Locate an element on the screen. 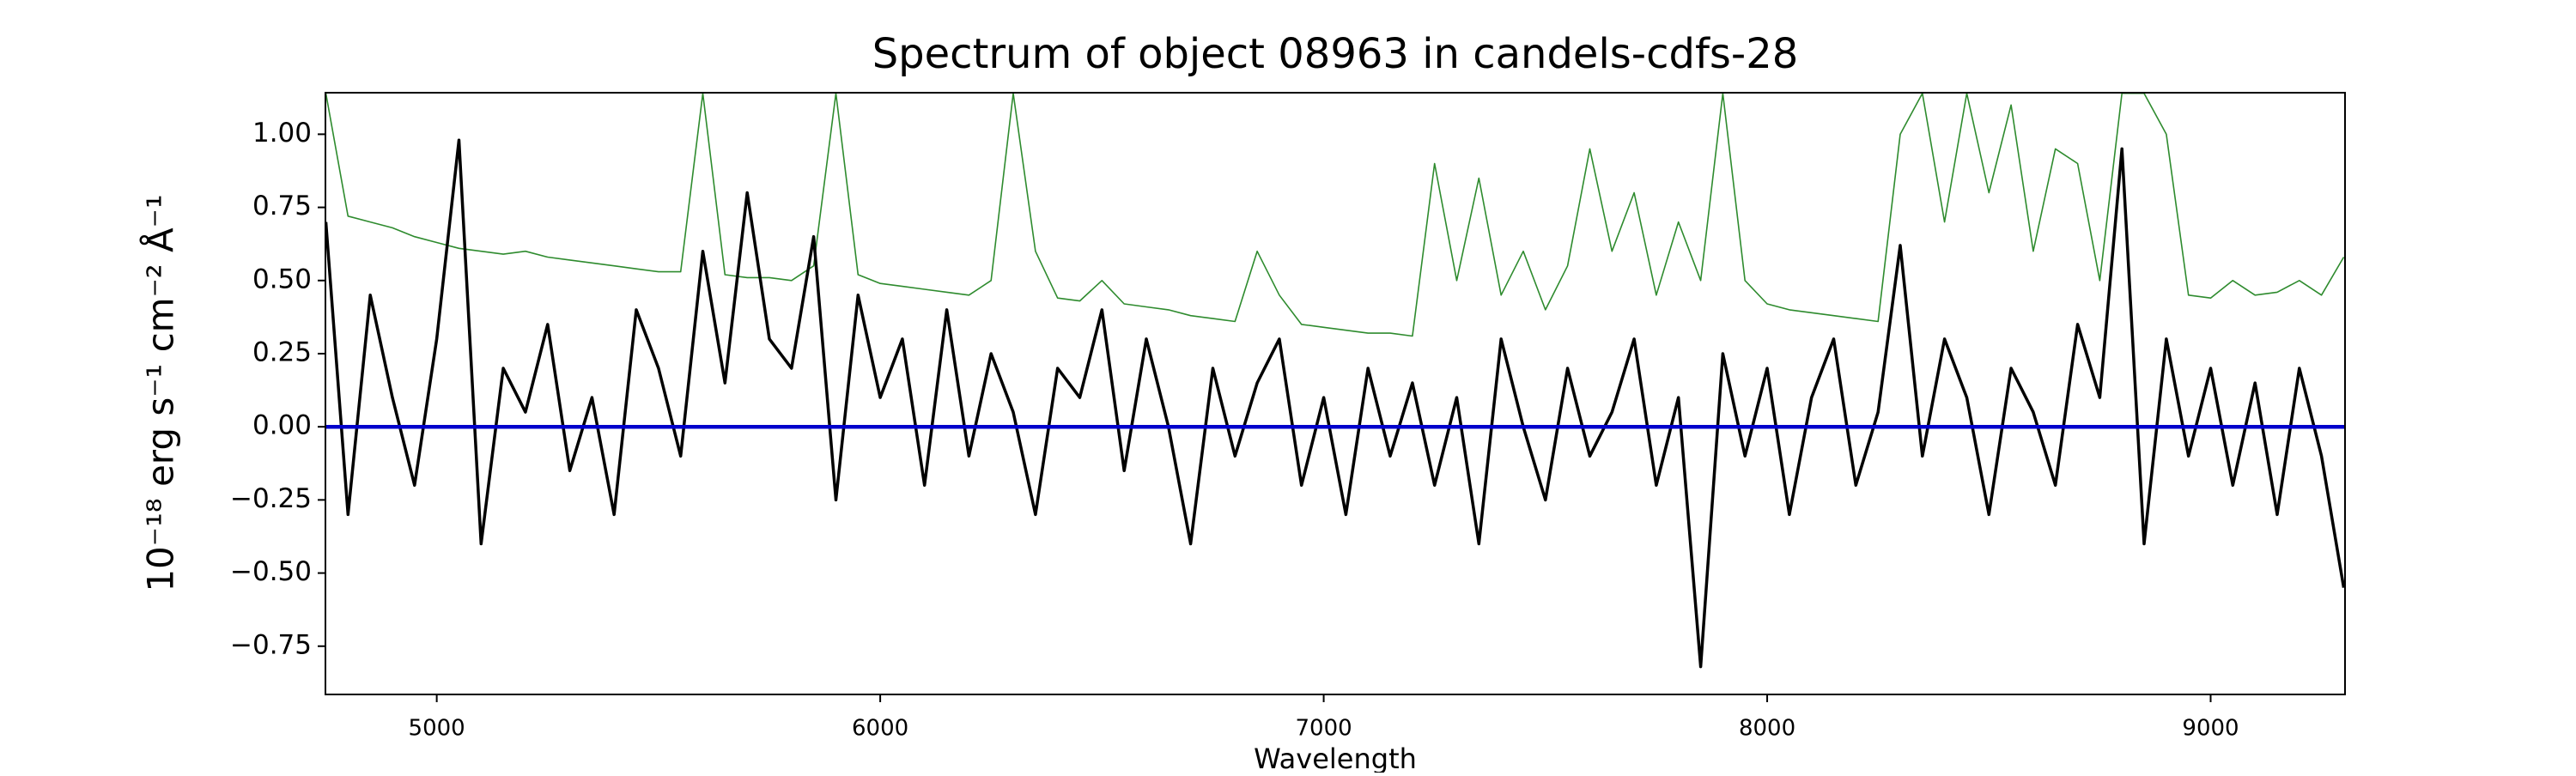  x-tick-label: 8000 is located at coordinates (1767, 729).